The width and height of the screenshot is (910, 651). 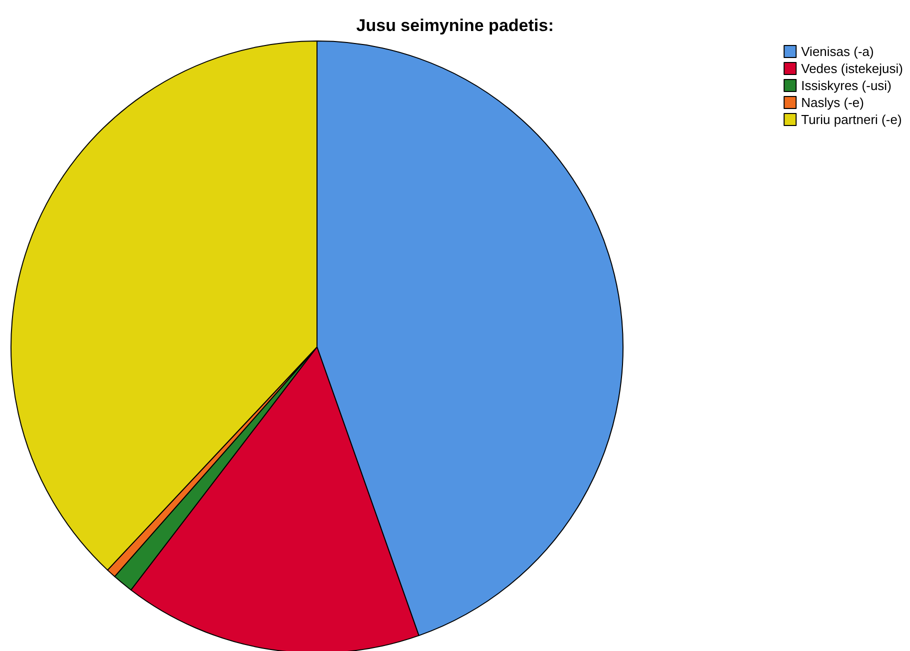 What do you see at coordinates (455, 25) in the screenshot?
I see `chart-title: Jusu seimynine padetis:` at bounding box center [455, 25].